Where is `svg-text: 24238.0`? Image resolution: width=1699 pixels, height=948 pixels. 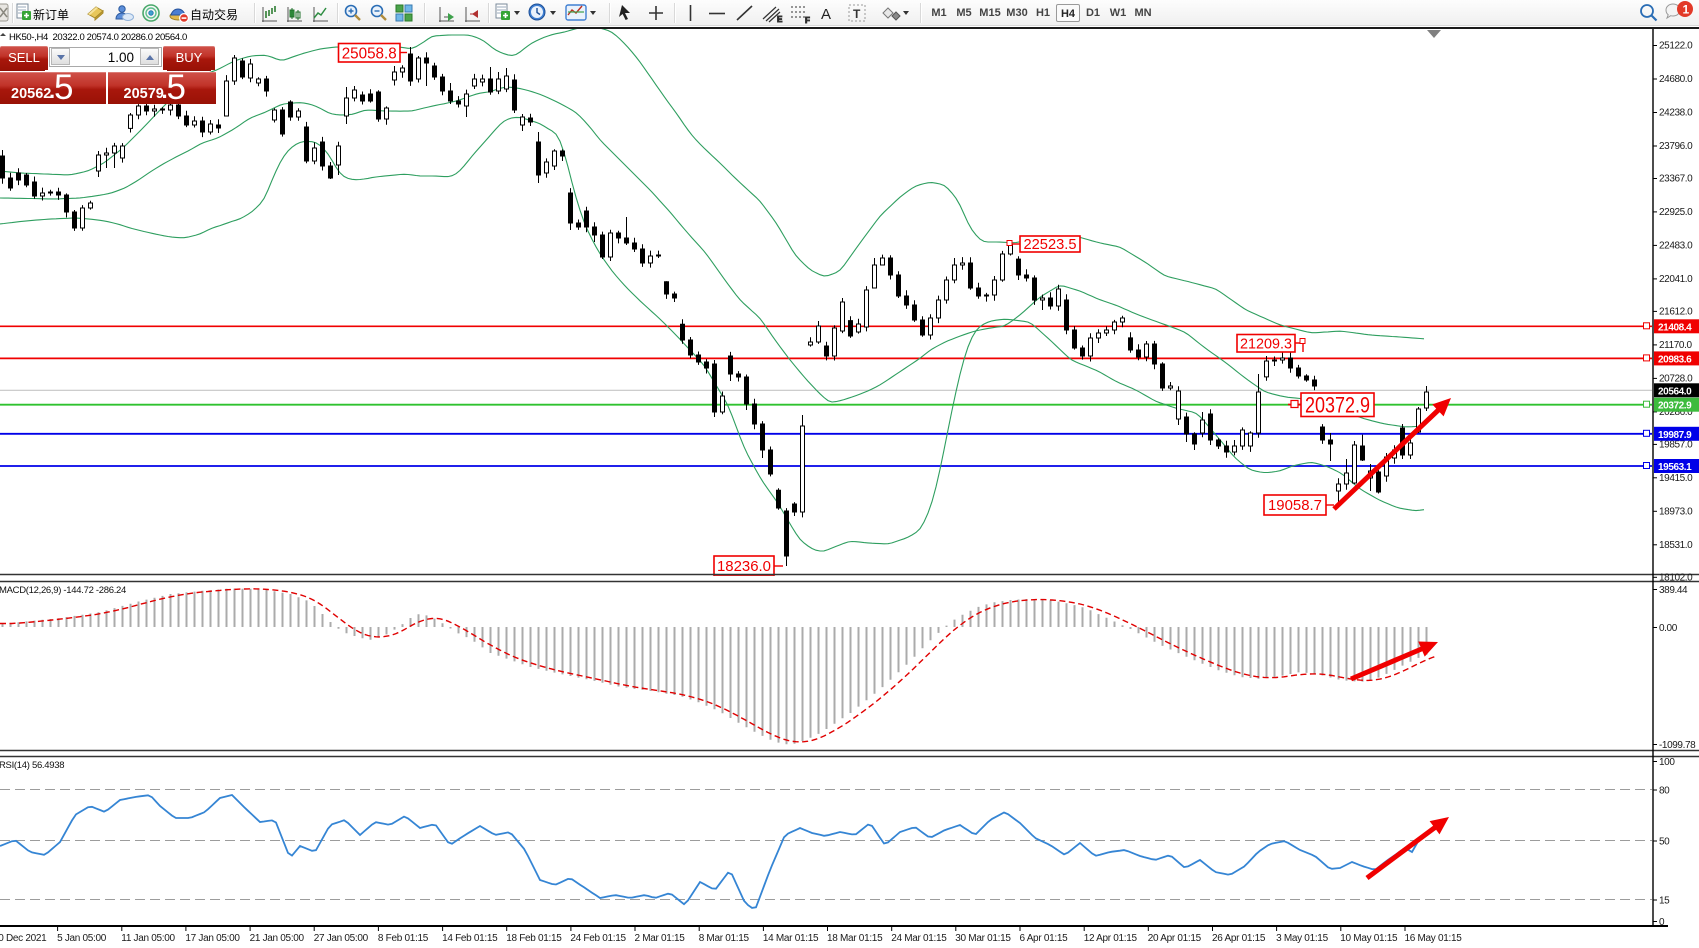 svg-text: 24238.0 is located at coordinates (1676, 113).